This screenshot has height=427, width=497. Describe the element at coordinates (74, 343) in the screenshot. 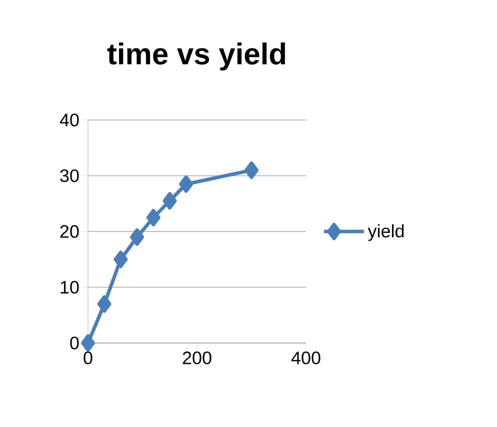

I see `y-tick-label: 0` at that location.